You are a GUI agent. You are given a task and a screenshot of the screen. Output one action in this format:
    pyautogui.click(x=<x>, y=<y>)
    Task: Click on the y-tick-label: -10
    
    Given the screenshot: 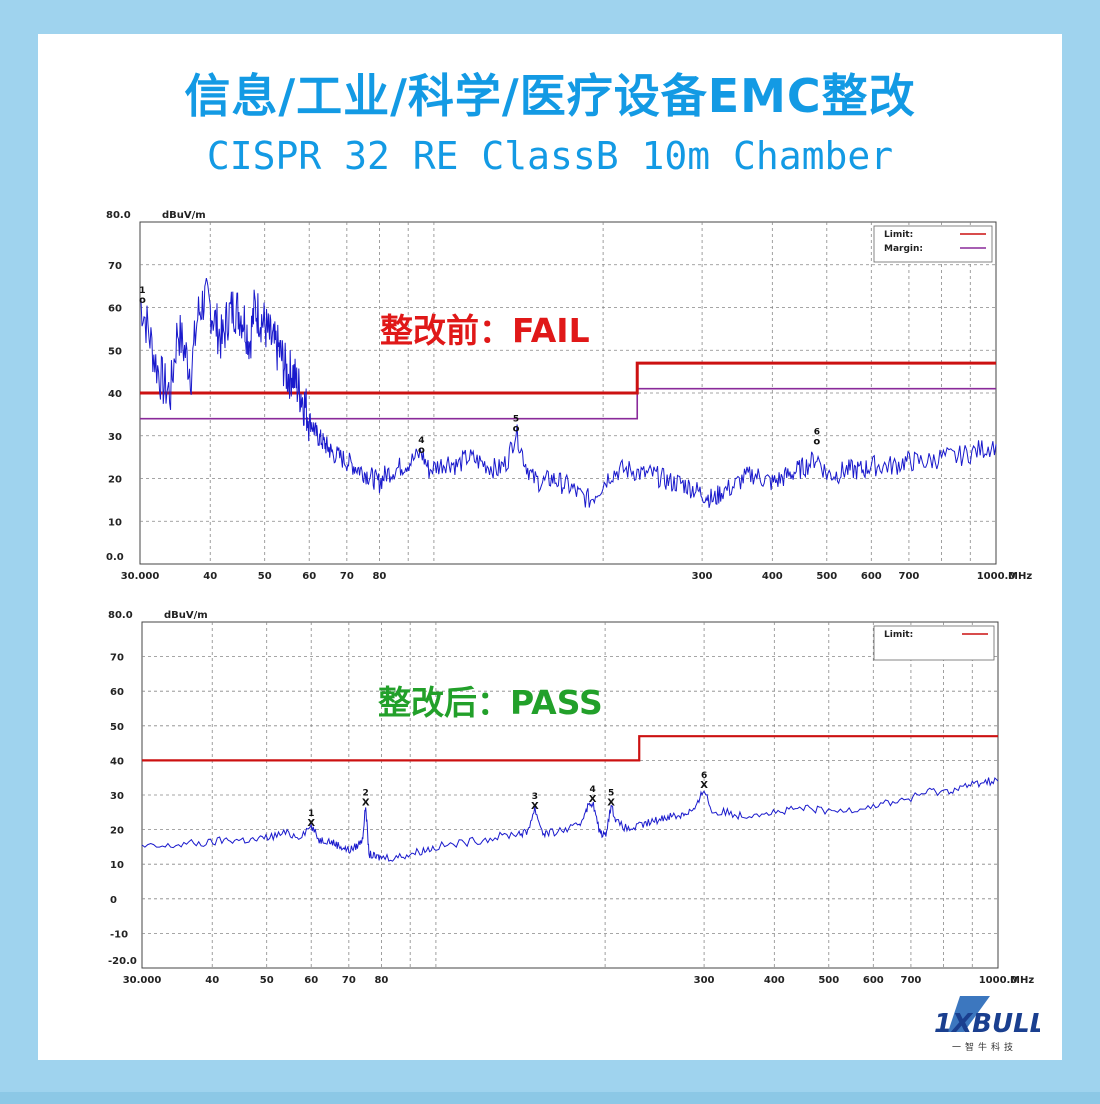 What is the action you would take?
    pyautogui.click(x=119, y=934)
    